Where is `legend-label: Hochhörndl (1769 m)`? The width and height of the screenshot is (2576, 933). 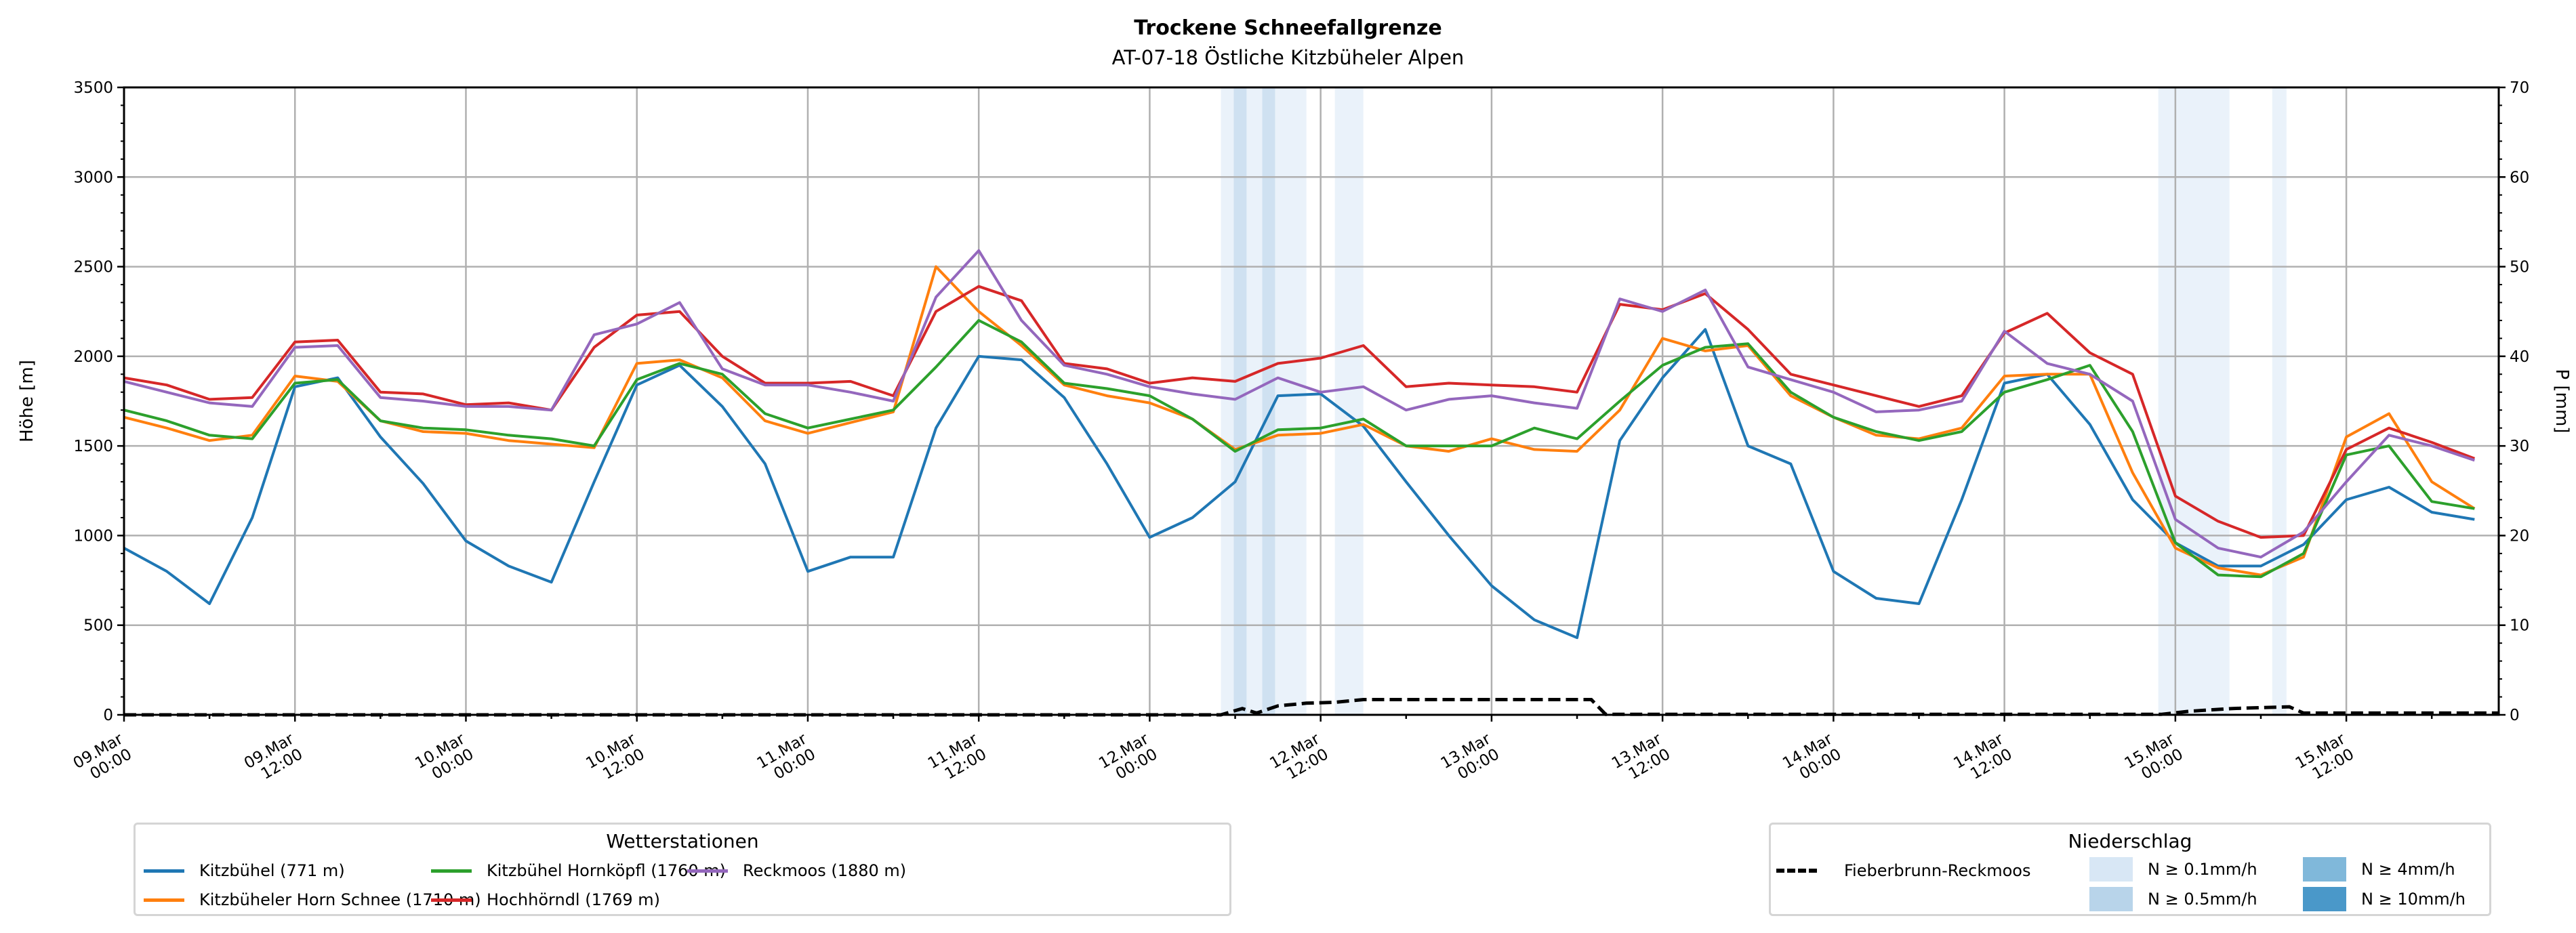 legend-label: Hochhörndl (1769 m) is located at coordinates (574, 899).